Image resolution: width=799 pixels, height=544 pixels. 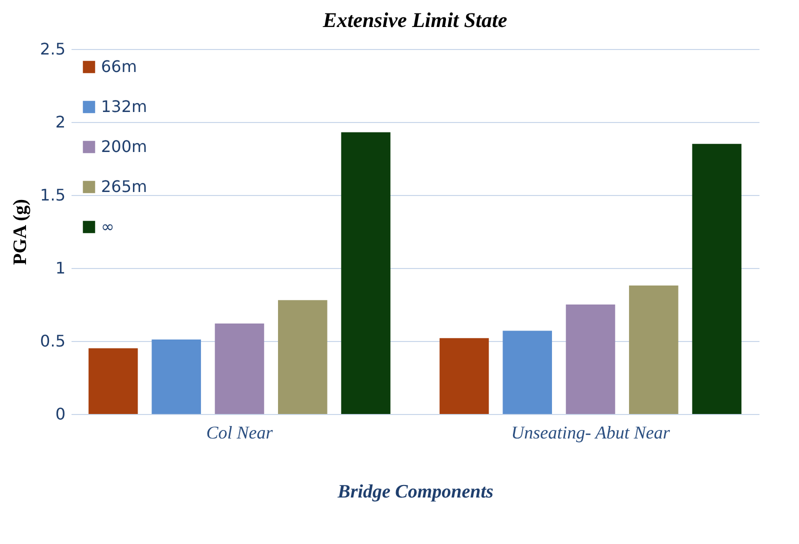 I want to click on legend-label: 132m, so click(x=124, y=106).